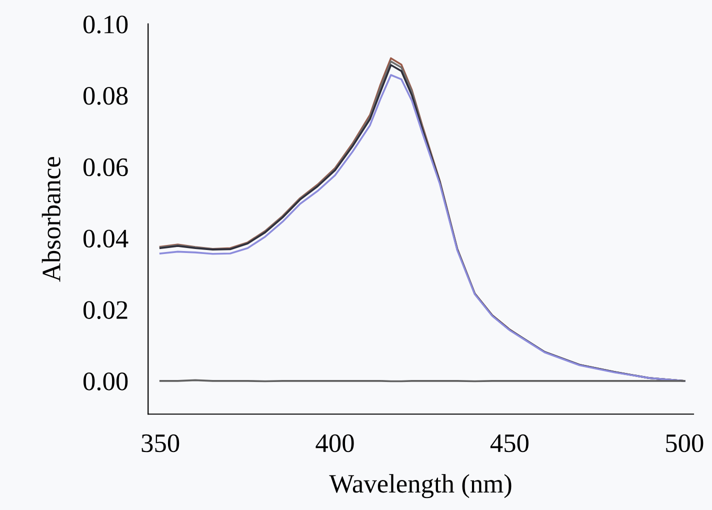  Describe the element at coordinates (105, 95) in the screenshot. I see `y-tick-label: 0.08` at that location.